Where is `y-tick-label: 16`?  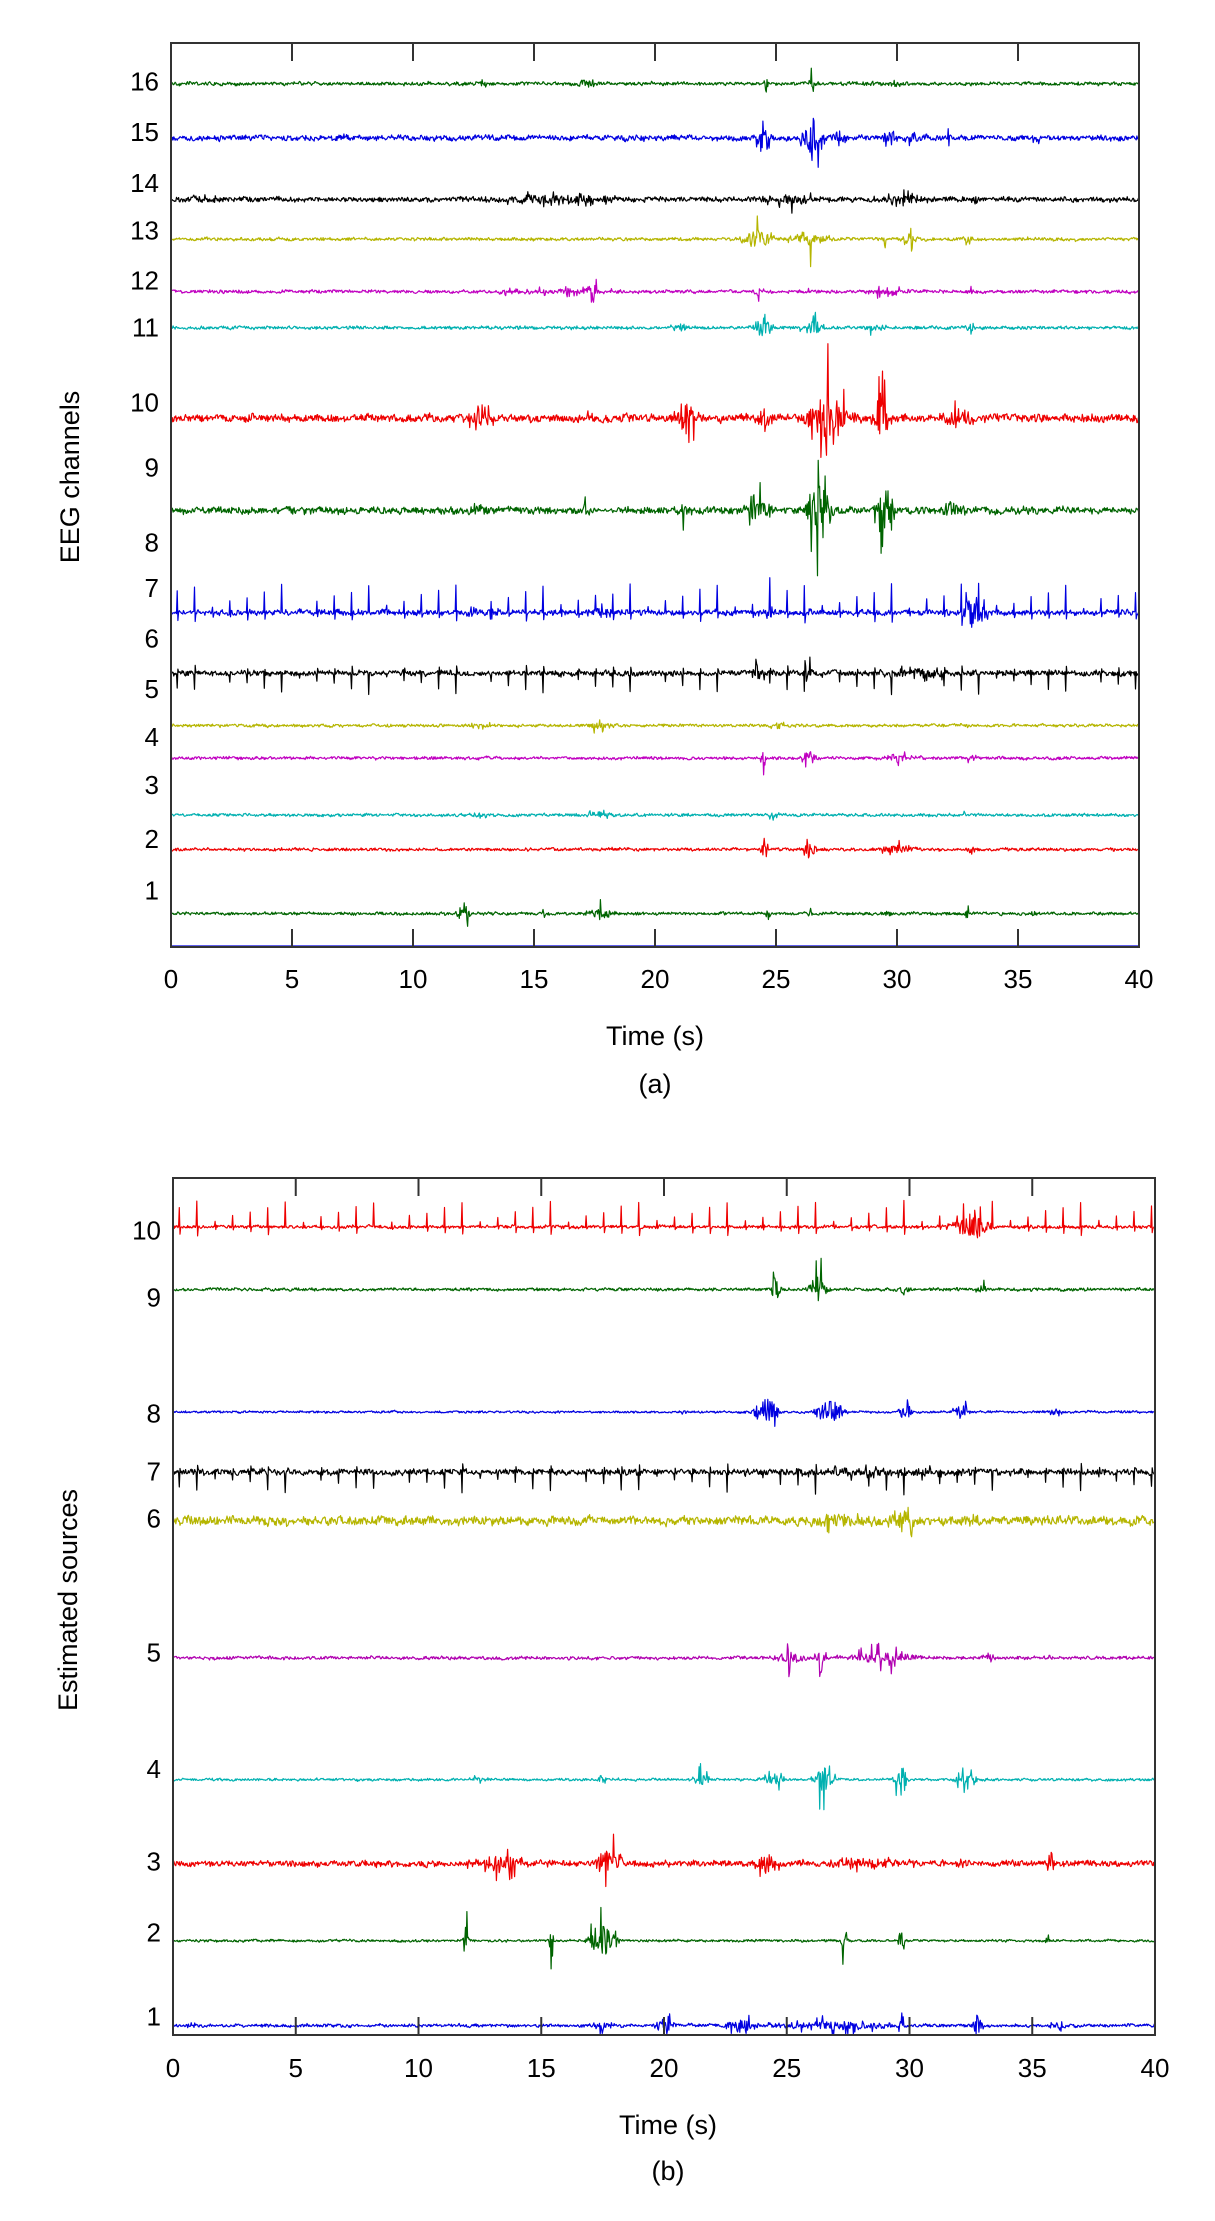
y-tick-label: 16 is located at coordinates (144, 82).